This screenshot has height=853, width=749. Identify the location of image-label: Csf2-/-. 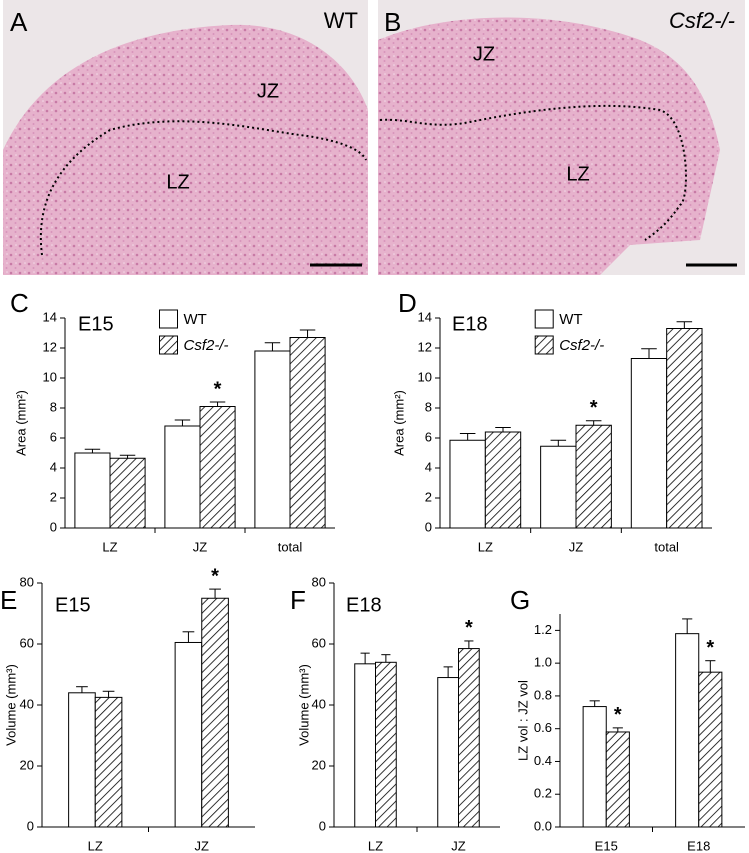
(702, 20).